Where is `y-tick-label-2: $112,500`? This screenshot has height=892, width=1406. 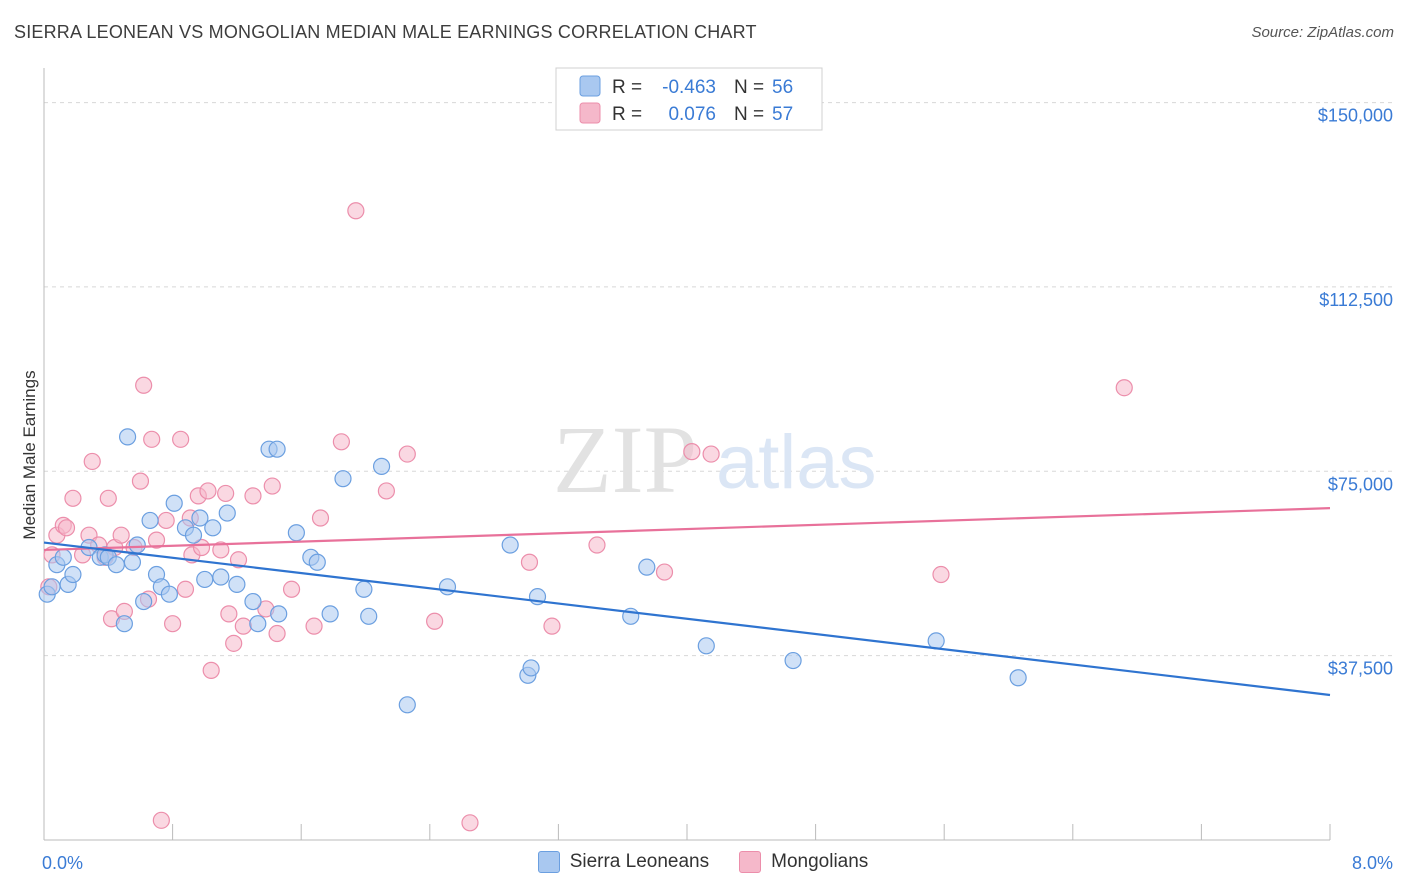 y-tick-label-2: $112,500 is located at coordinates (1356, 300).